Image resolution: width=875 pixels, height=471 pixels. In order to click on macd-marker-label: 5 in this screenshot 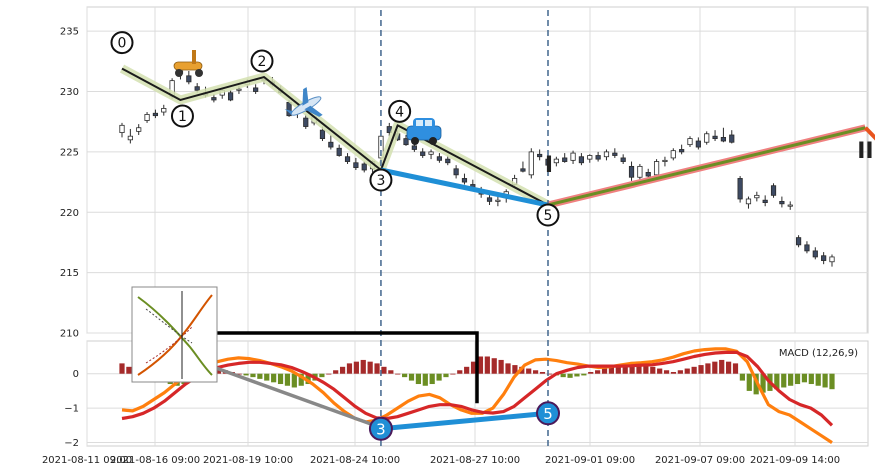, I will do `click(548, 414)`.